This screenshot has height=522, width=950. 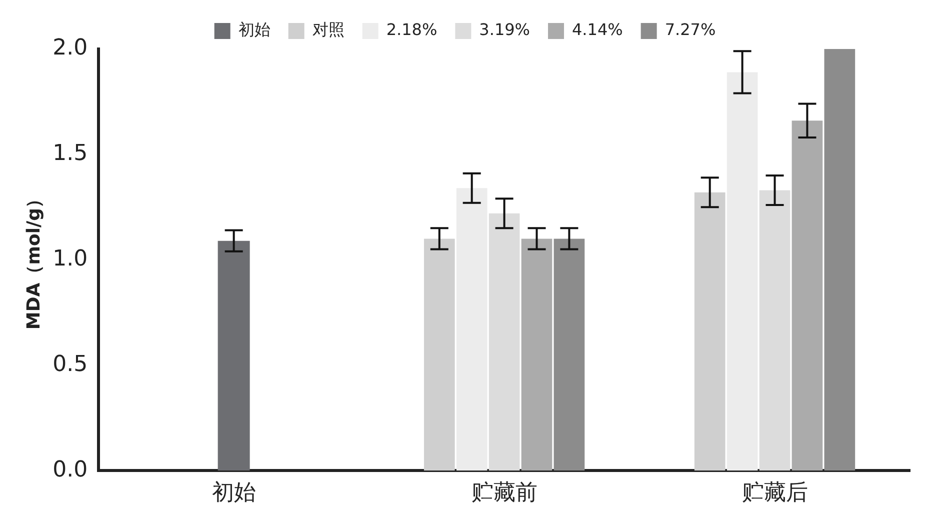 What do you see at coordinates (33, 260) in the screenshot?
I see `y-axis-title: MDA（mol/g）` at bounding box center [33, 260].